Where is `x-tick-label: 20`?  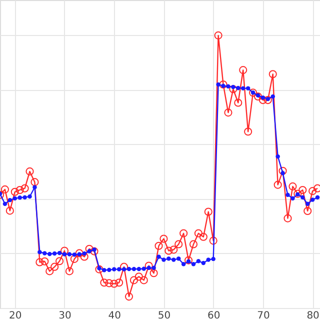 x-tick-label: 20 is located at coordinates (15, 315).